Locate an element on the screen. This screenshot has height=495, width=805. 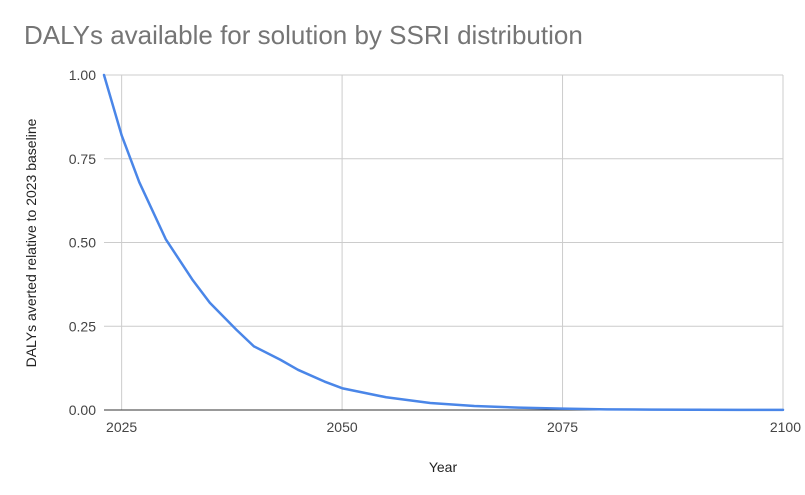
y-tick-label: 0.75 is located at coordinates (82, 159).